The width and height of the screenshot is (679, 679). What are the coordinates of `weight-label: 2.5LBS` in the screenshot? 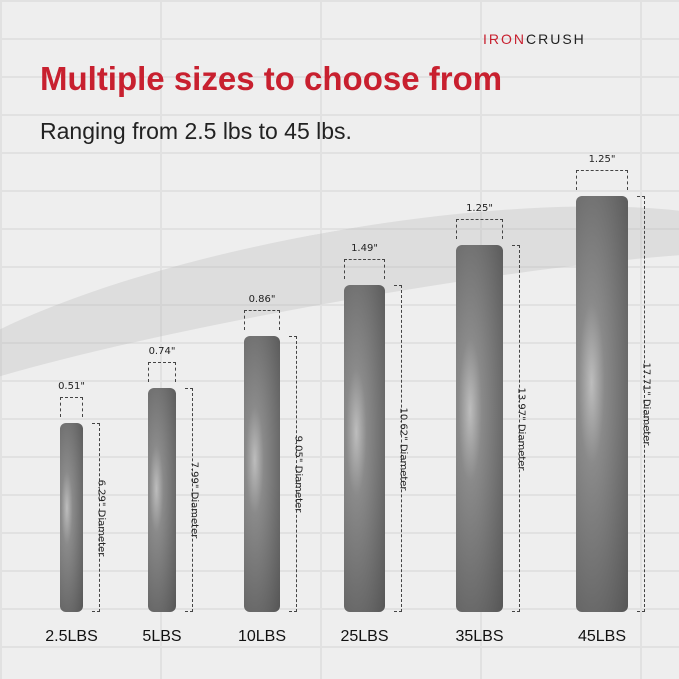 It's located at (71, 636).